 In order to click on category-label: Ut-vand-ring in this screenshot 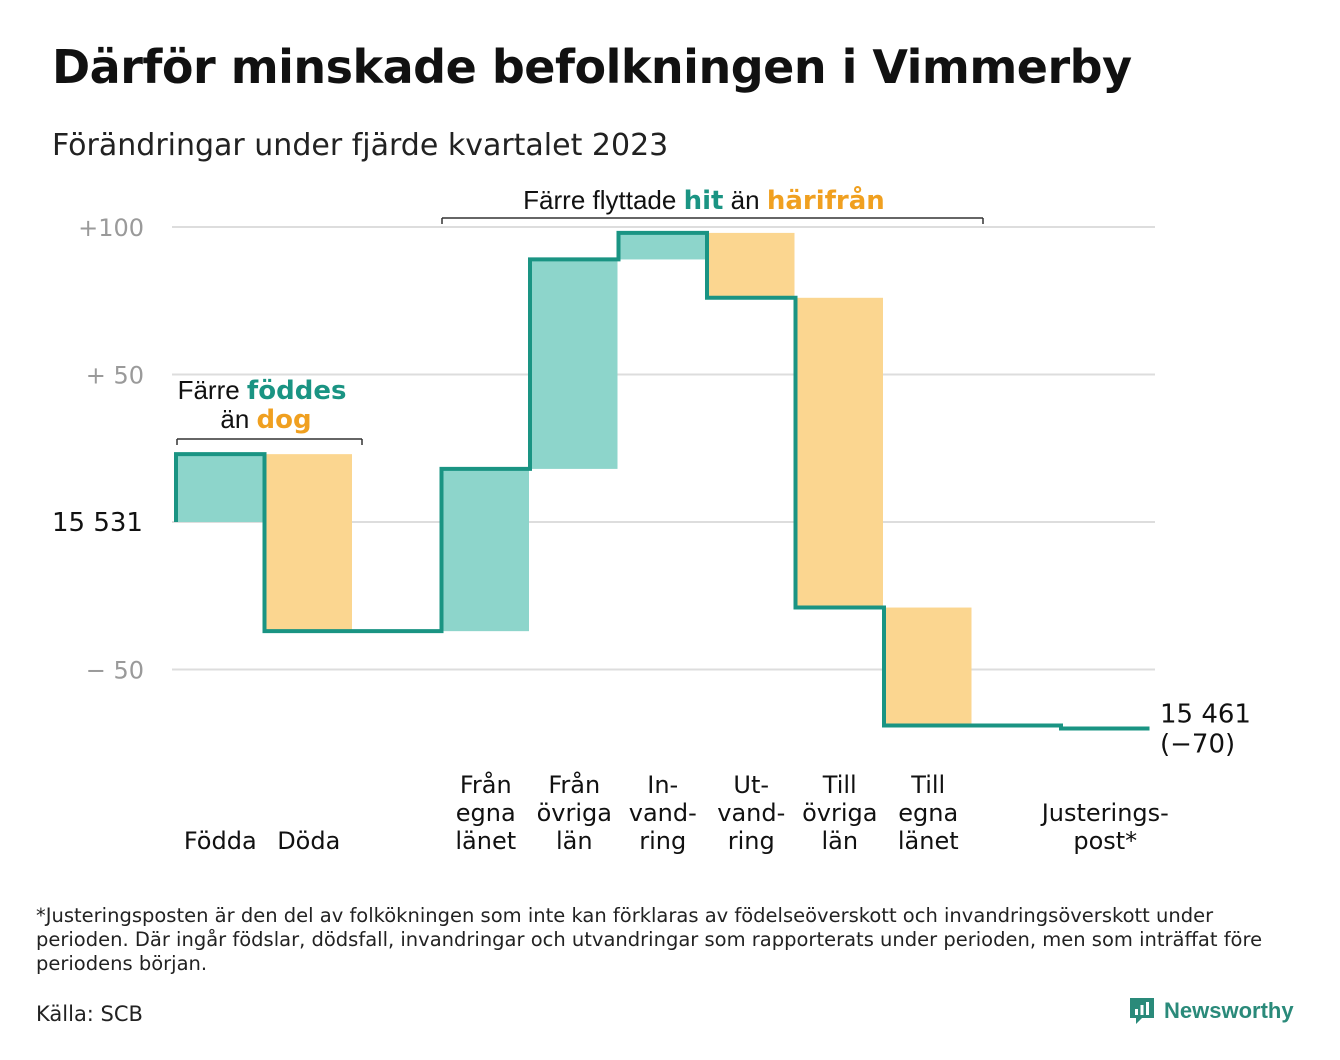, I will do `click(751, 813)`.